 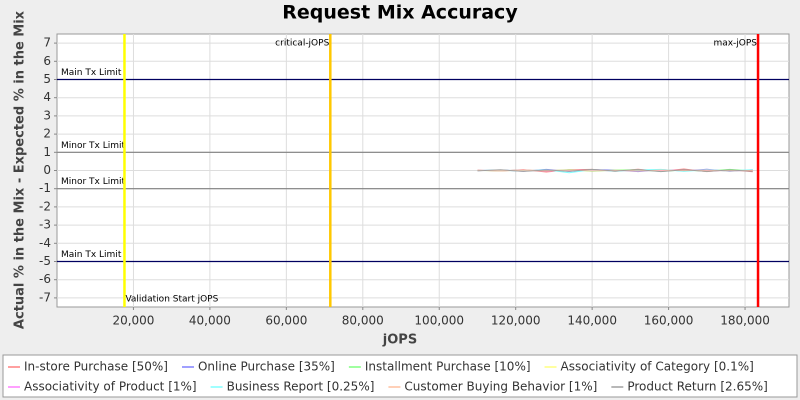 I want to click on legend-label: Installment Purchase [10%], so click(x=448, y=367).